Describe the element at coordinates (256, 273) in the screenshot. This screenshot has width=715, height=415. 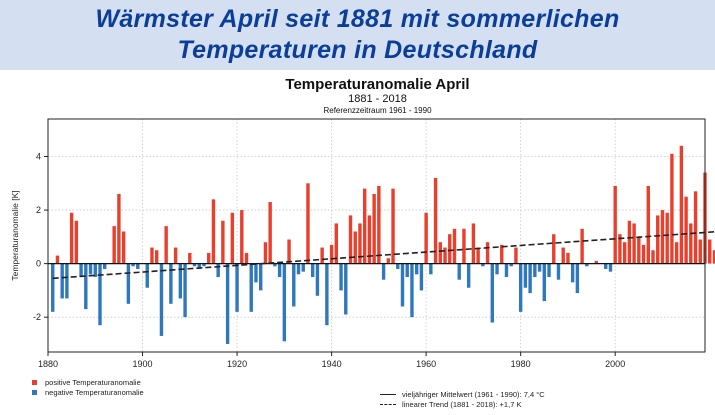
I see `bar-1924` at that location.